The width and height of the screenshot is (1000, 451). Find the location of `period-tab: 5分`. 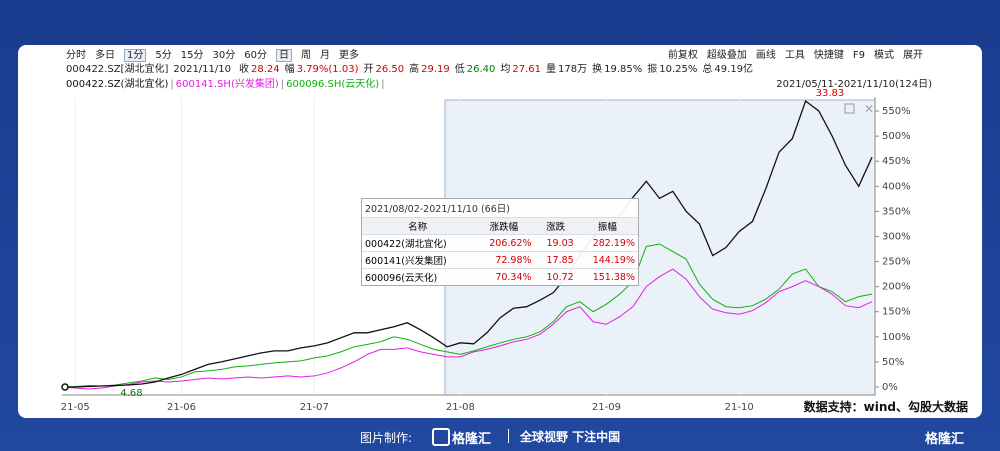

period-tab: 5分 is located at coordinates (163, 55).